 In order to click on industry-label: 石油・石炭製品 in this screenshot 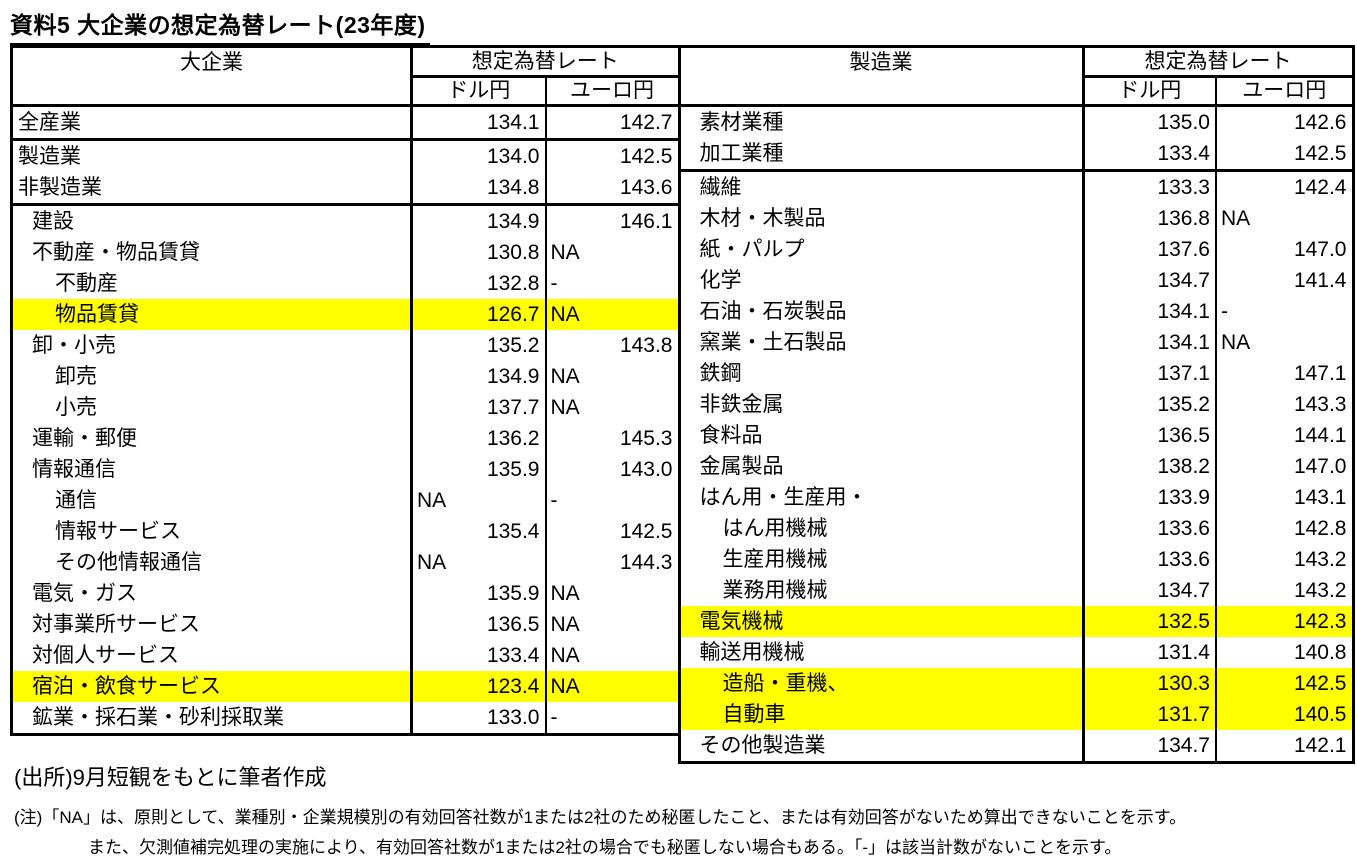, I will do `click(882, 311)`.